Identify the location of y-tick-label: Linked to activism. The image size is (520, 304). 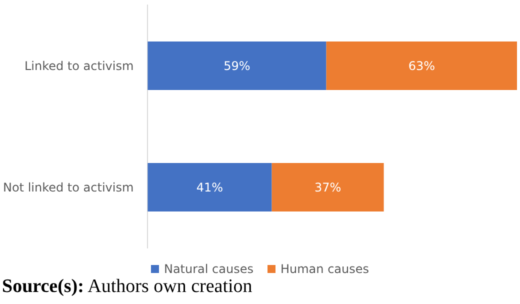
(79, 65).